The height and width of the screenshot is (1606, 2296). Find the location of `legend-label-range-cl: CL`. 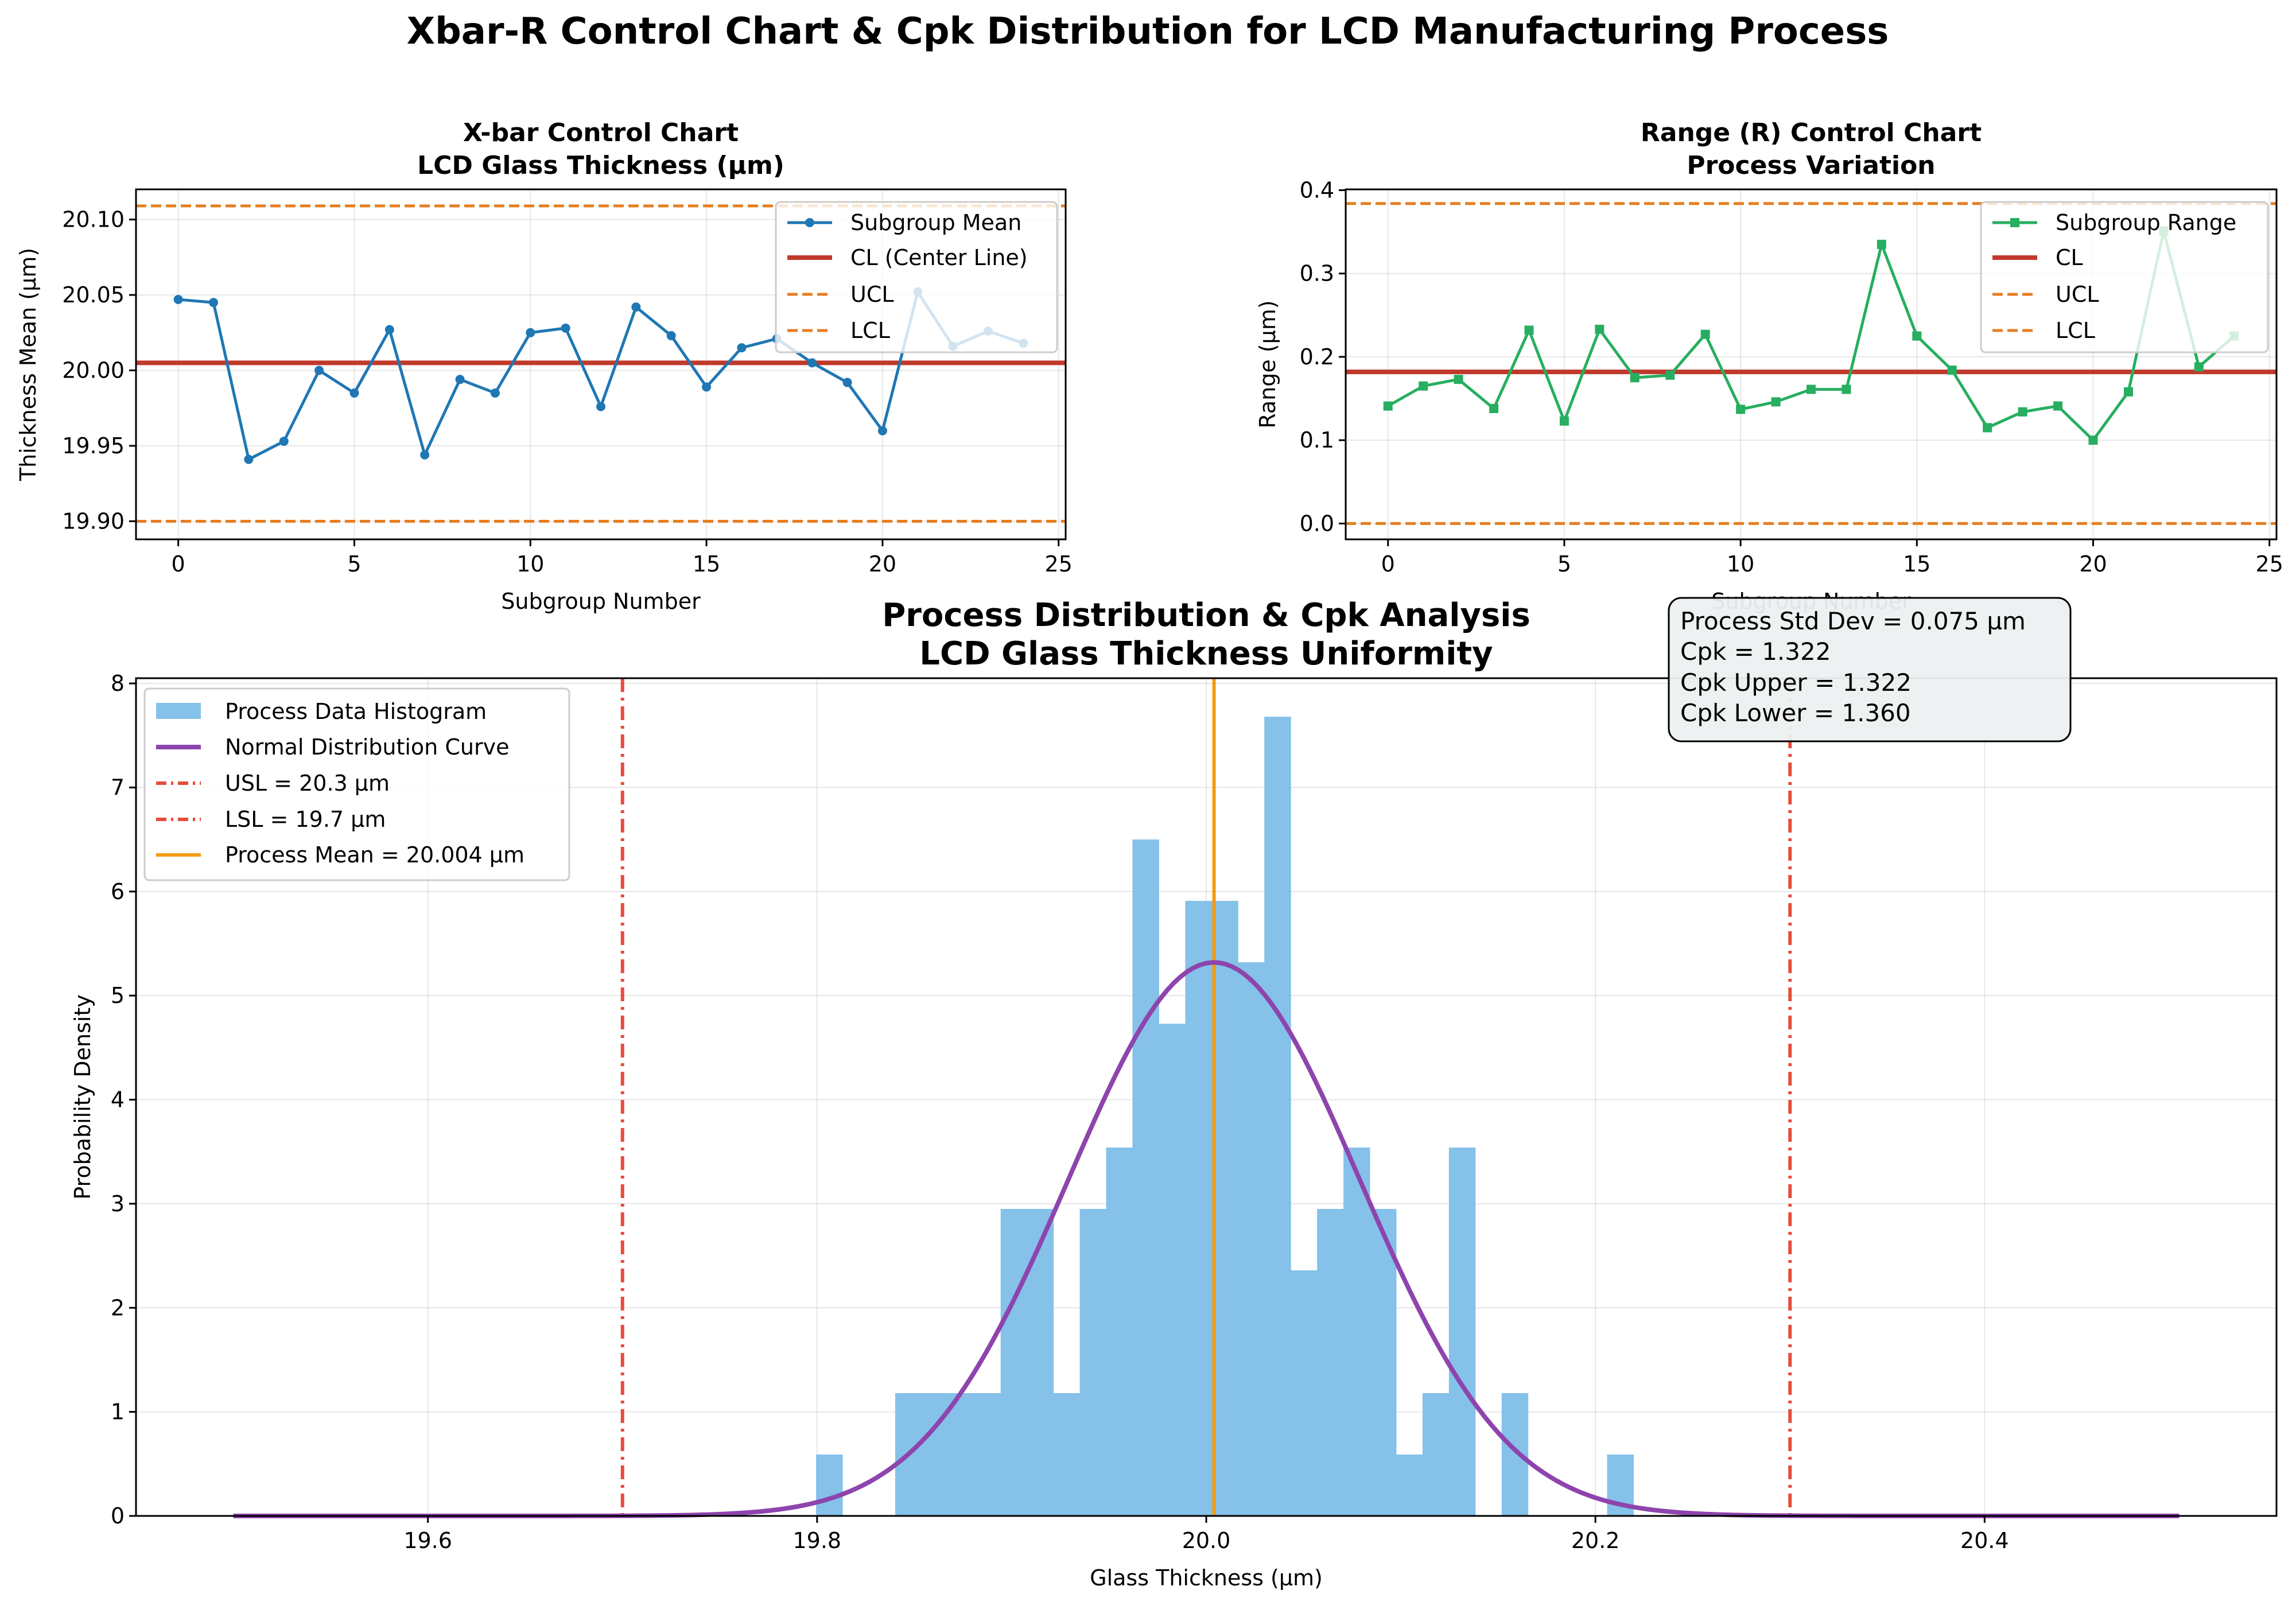

legend-label-range-cl: CL is located at coordinates (2069, 257).